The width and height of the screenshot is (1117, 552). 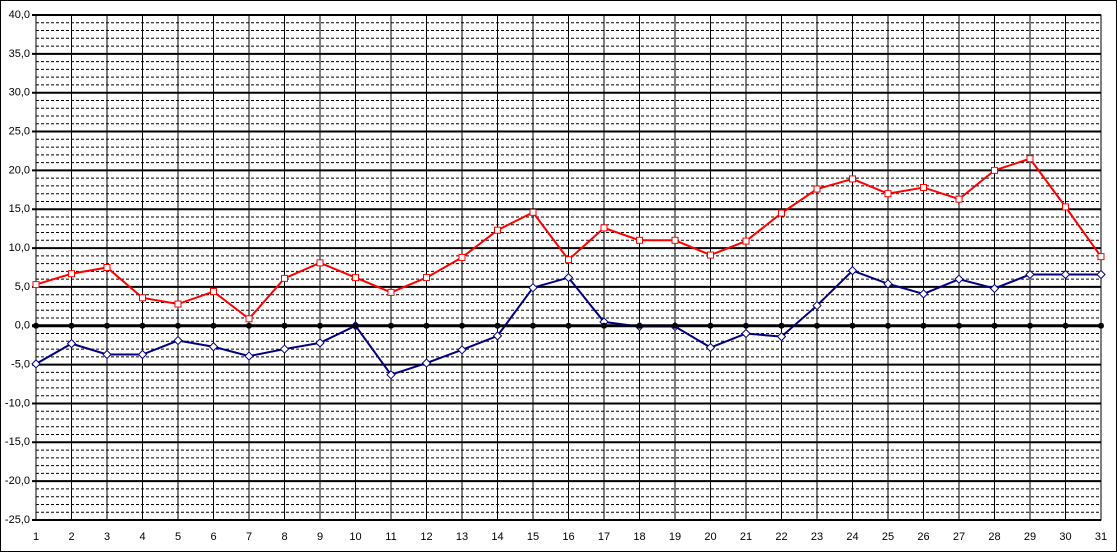 I want to click on x-tick-label: 13, so click(x=462, y=537).